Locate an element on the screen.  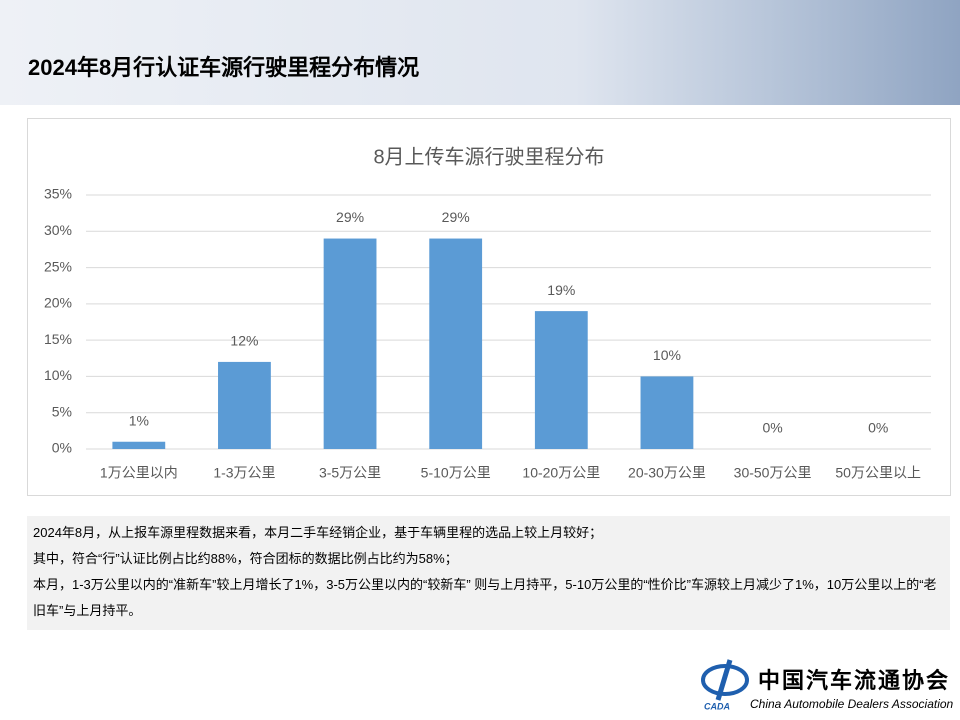
x-tick-label: 1-3万公里 is located at coordinates (244, 473).